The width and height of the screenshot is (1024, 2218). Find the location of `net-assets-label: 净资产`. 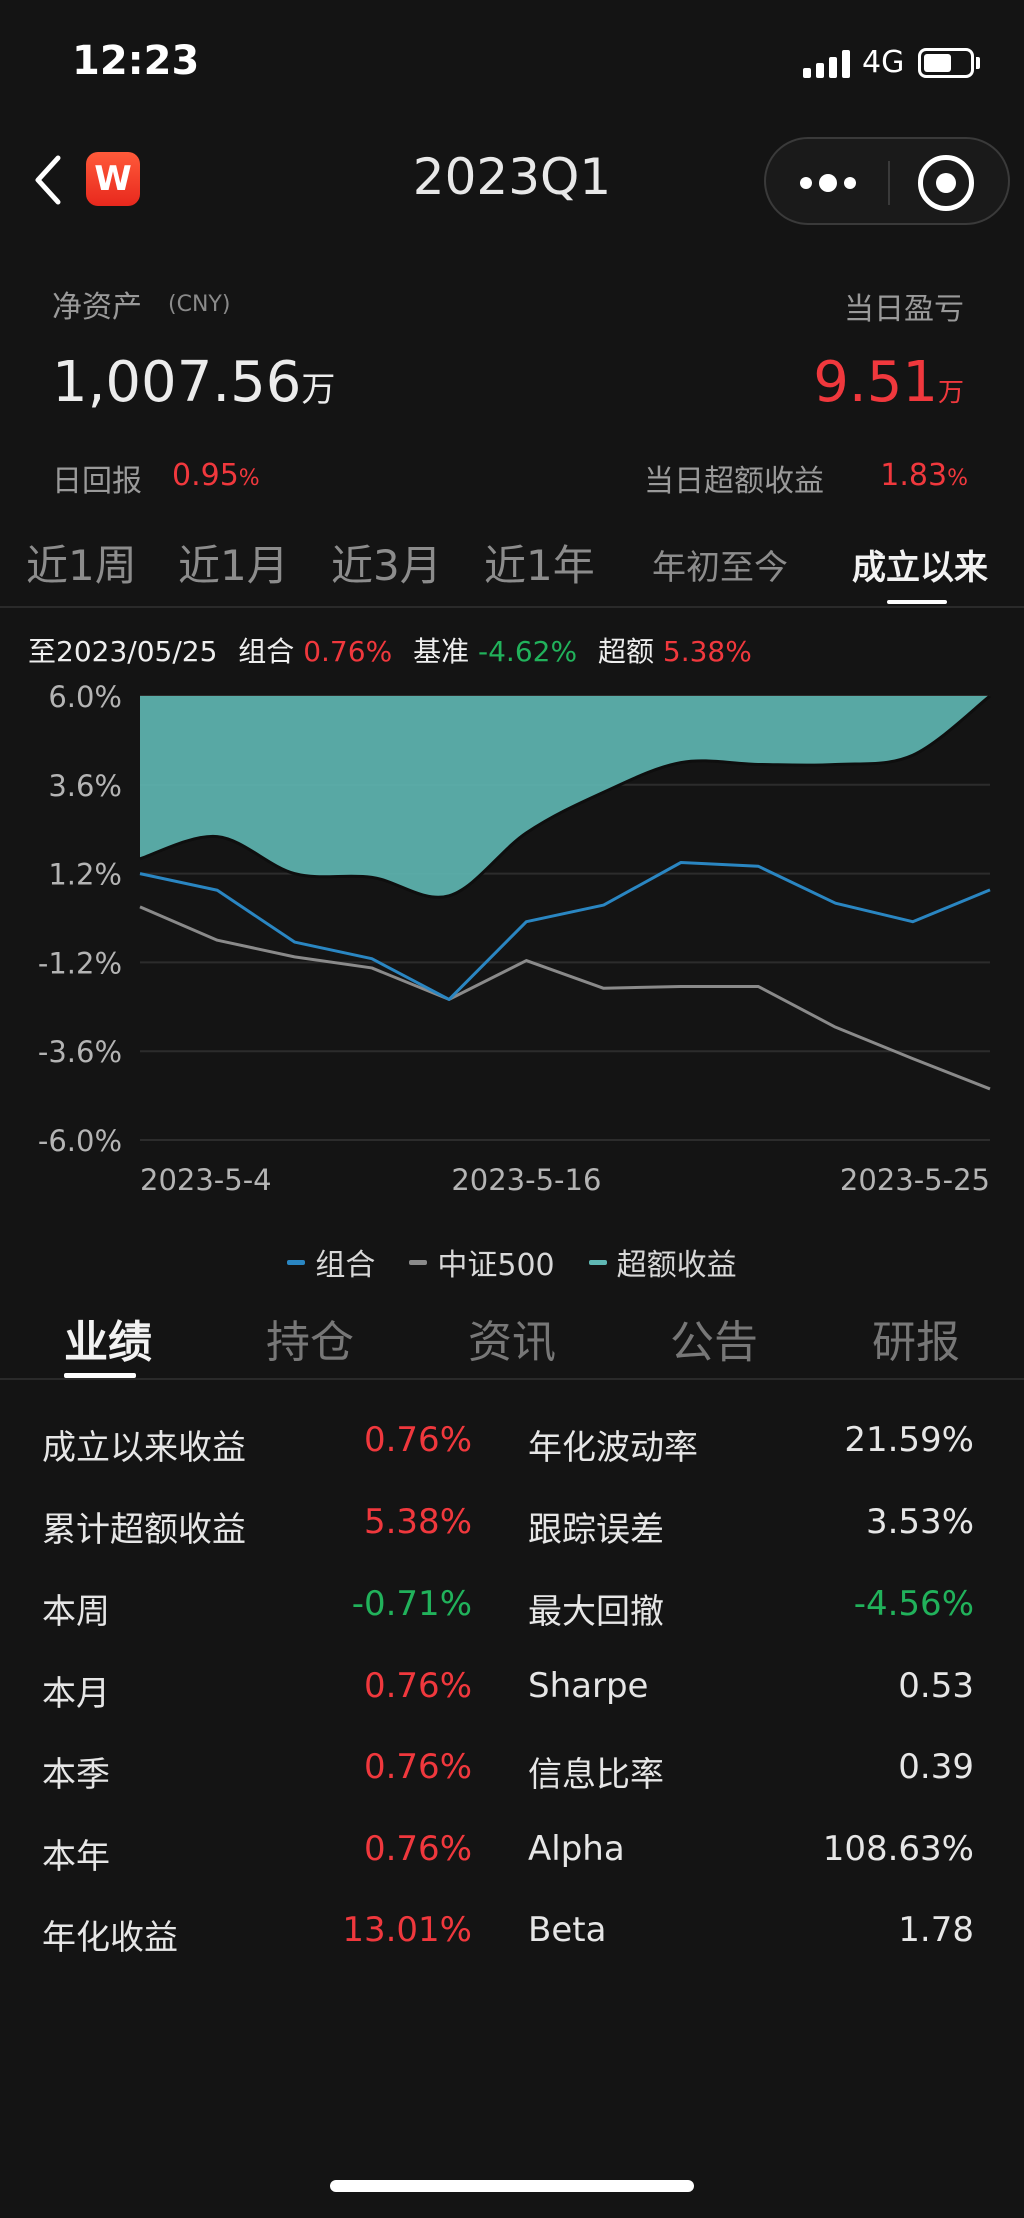

net-assets-label: 净资产 is located at coordinates (97, 307).